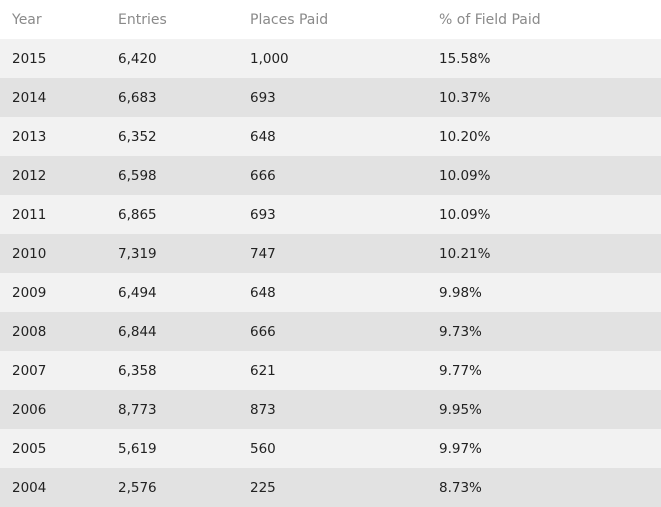  I want to click on header-row: Year Entries Places Paid % of Field Paid, so click(330, 19).